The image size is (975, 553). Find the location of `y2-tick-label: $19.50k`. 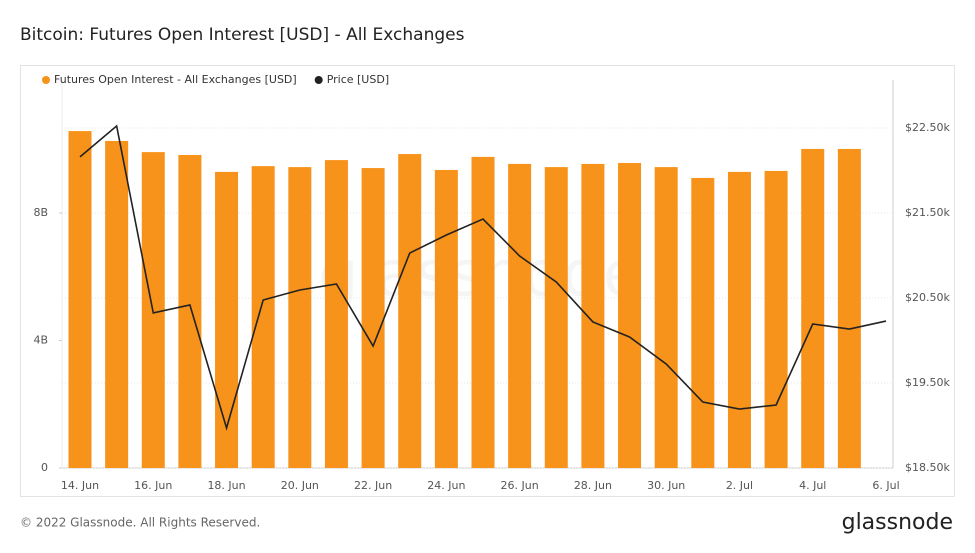

y2-tick-label: $19.50k is located at coordinates (927, 382).